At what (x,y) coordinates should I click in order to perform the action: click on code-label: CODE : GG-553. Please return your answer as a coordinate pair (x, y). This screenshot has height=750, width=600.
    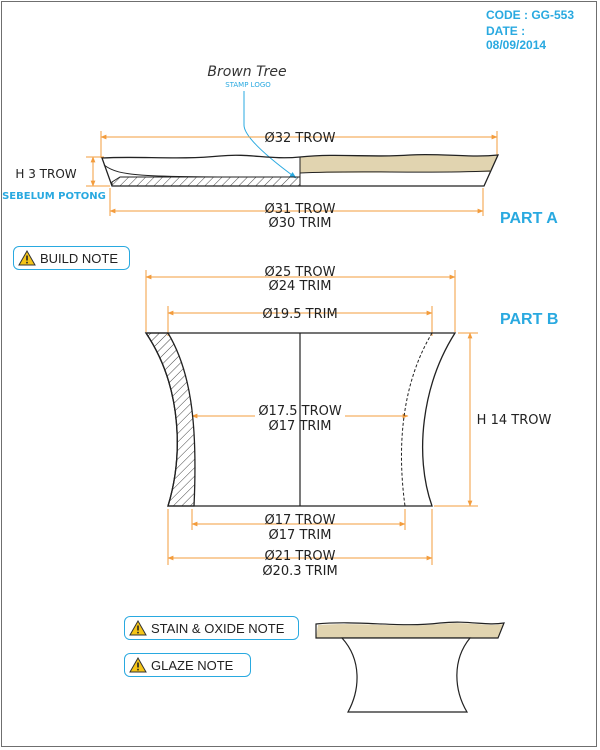
    Looking at the image, I should click on (530, 15).